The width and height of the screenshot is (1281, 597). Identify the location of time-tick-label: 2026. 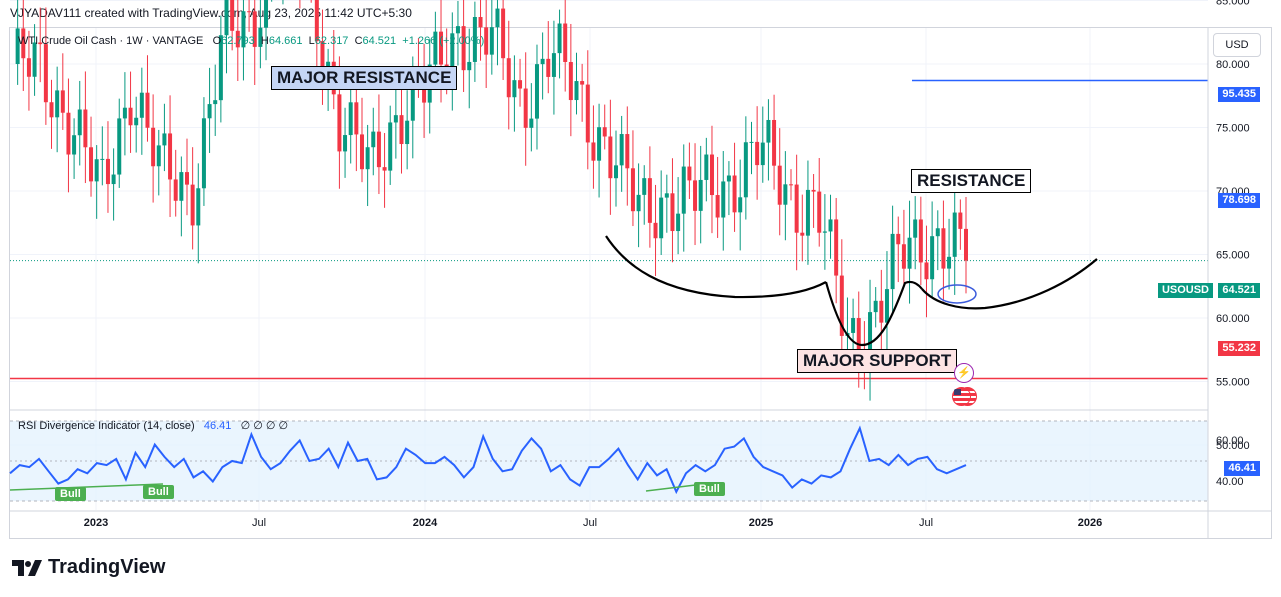
(1090, 523).